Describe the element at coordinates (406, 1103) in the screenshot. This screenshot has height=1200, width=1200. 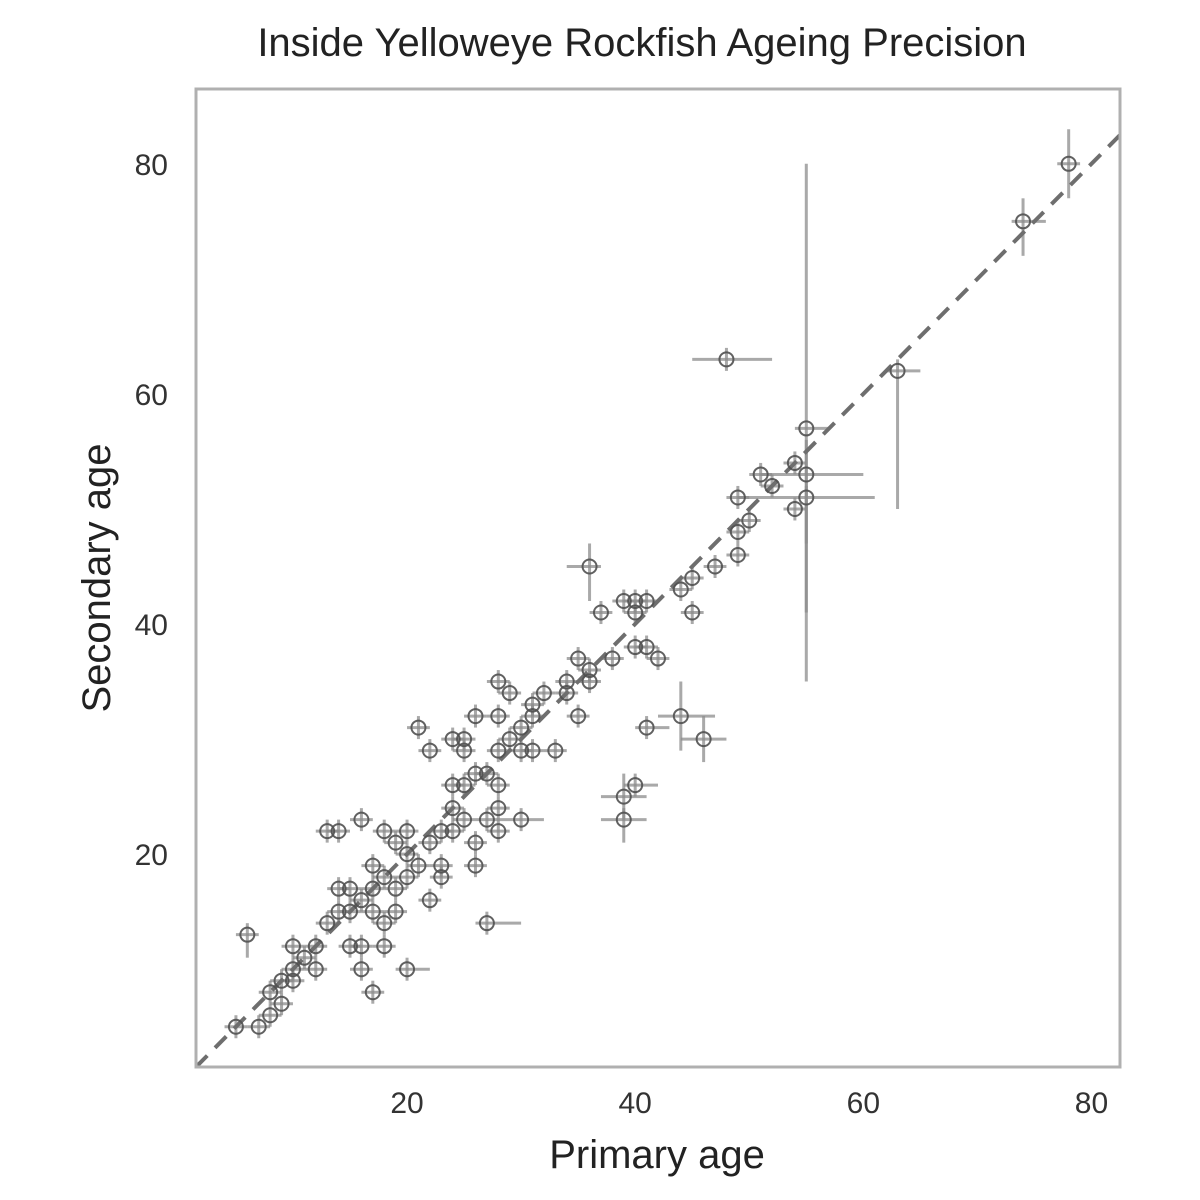
I see `x-tick-label: 20` at that location.